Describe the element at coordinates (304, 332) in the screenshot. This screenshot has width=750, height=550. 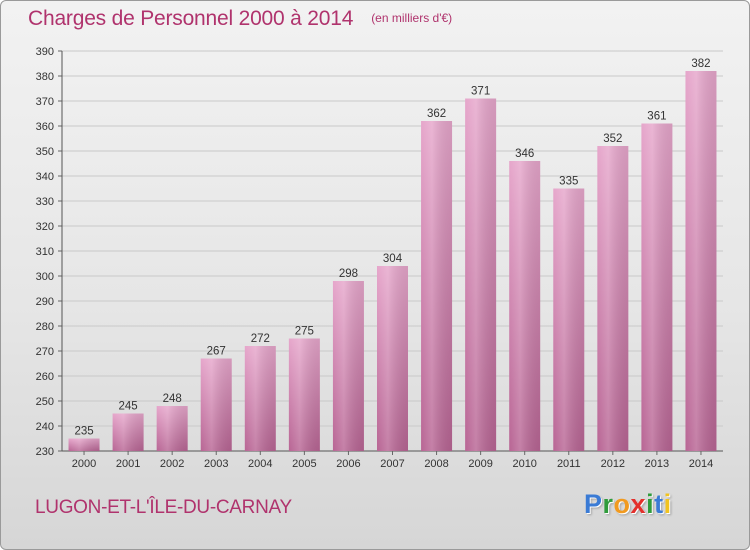
I see `data-label: 275` at that location.